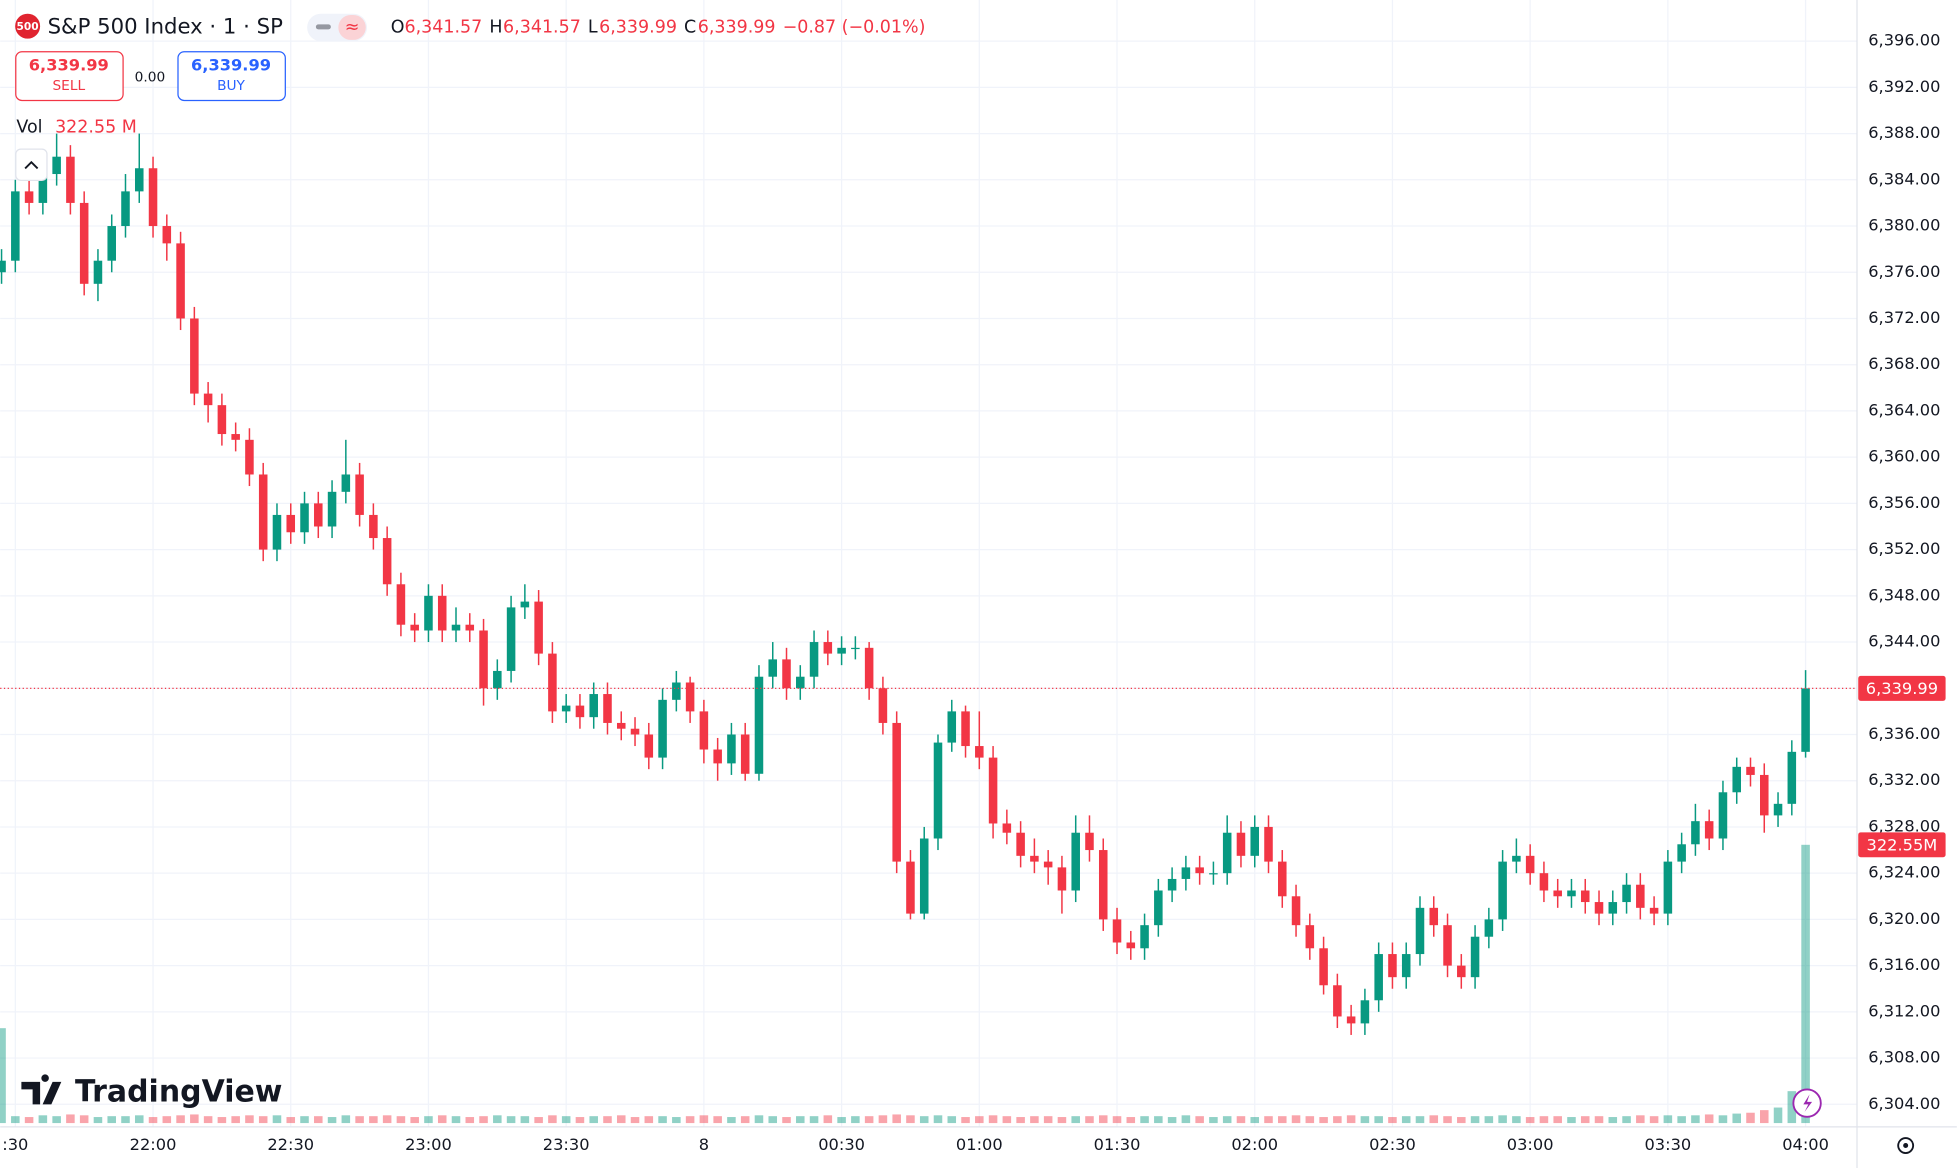 This screenshot has height=1168, width=1957. What do you see at coordinates (566, 1144) in the screenshot?
I see `x-tick-label: 23:30` at bounding box center [566, 1144].